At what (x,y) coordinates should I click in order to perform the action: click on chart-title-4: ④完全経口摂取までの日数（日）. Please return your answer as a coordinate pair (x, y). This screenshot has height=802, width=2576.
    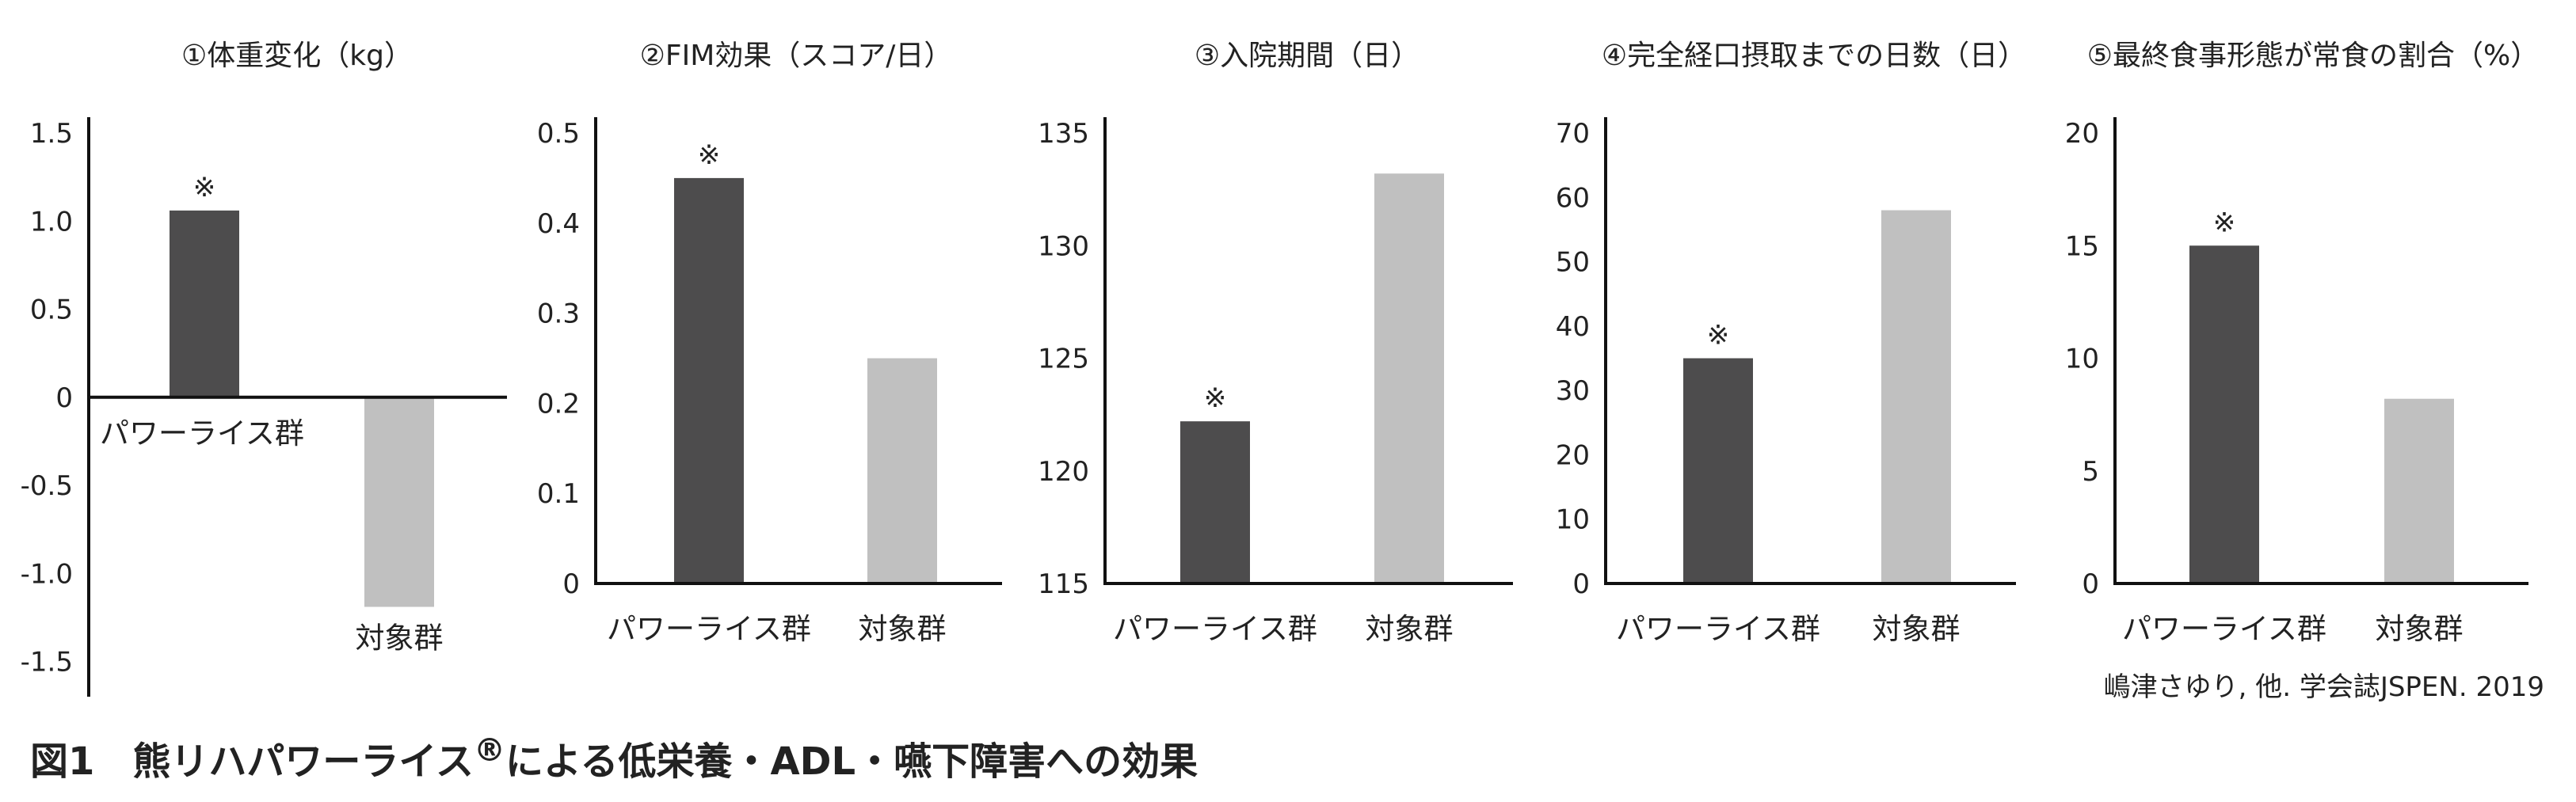
    Looking at the image, I should click on (1814, 56).